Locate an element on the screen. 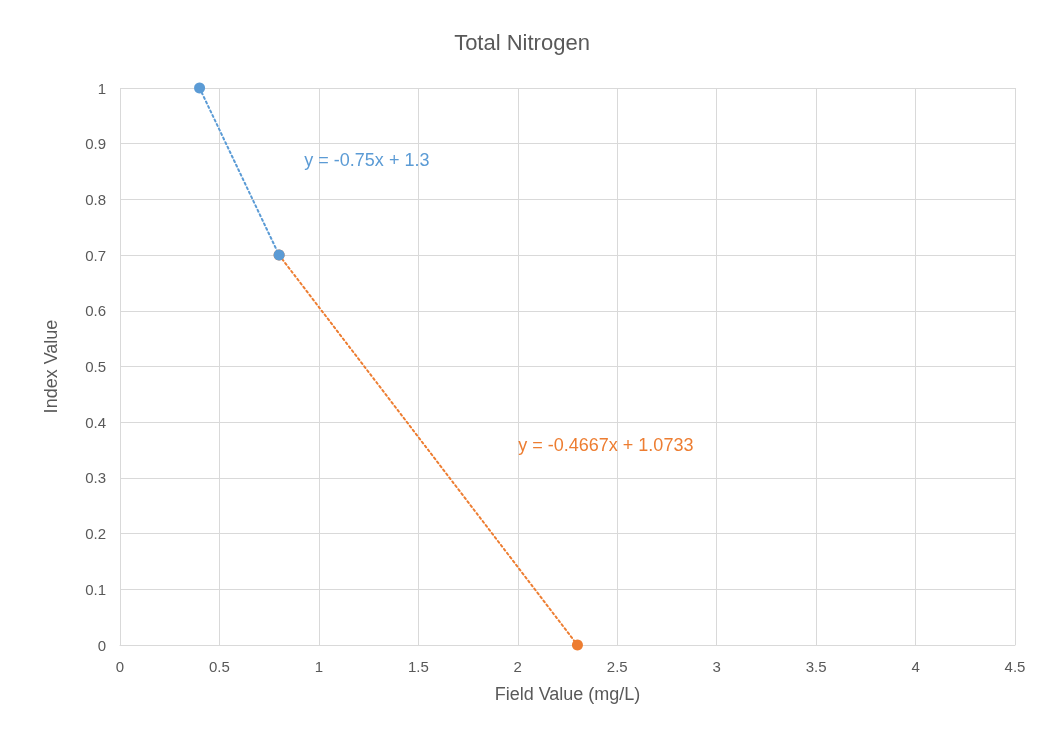  x-tick-label: 3 is located at coordinates (716, 666).